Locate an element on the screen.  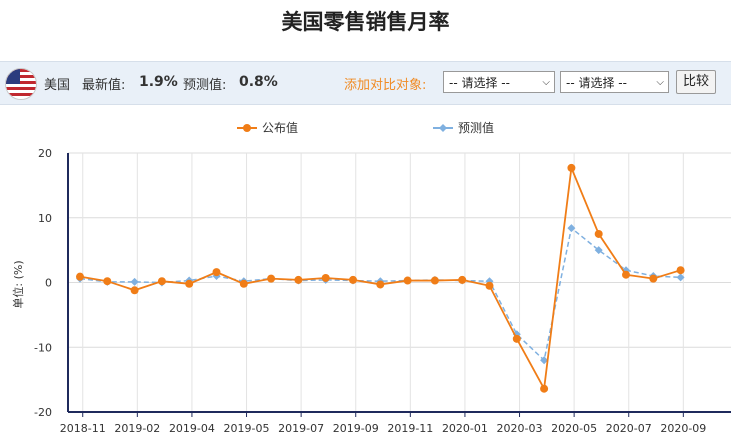
x-tick-label: 2018-11 is located at coordinates (83, 428).